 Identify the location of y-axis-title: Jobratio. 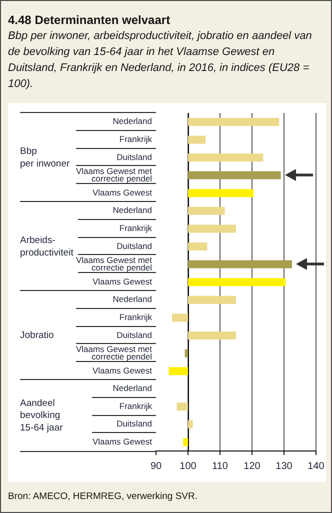
(37, 336).